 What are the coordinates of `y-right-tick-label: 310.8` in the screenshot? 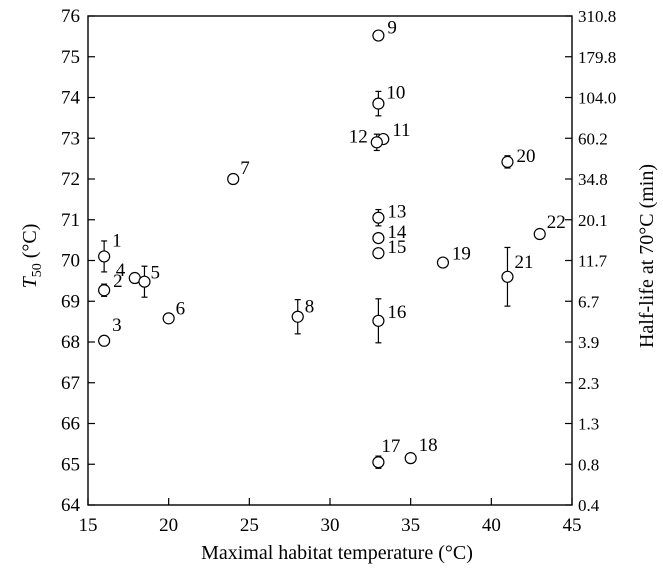 It's located at (597, 16).